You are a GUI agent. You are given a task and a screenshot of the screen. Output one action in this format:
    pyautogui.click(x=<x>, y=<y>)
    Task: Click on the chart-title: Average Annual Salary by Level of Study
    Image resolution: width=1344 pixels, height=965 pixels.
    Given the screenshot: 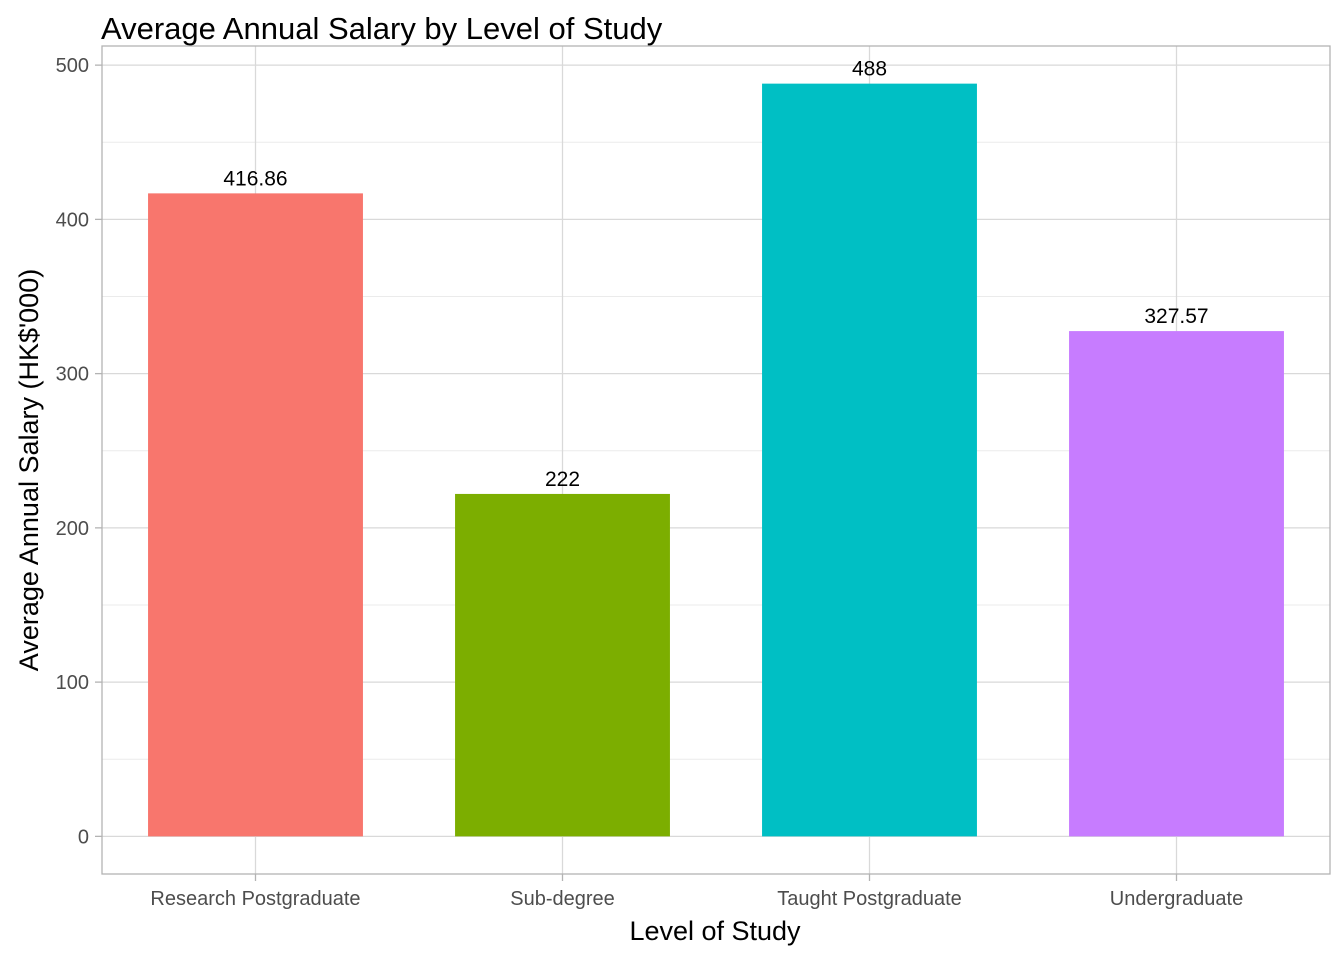 What is the action you would take?
    pyautogui.click(x=382, y=28)
    